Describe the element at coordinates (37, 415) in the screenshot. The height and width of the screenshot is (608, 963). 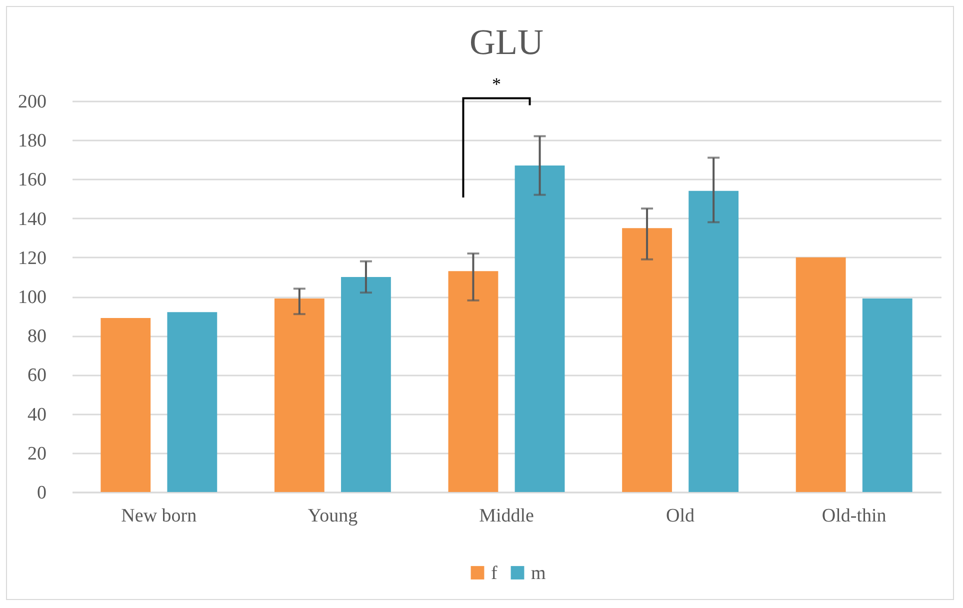
I see `y-tick-label: 40` at that location.